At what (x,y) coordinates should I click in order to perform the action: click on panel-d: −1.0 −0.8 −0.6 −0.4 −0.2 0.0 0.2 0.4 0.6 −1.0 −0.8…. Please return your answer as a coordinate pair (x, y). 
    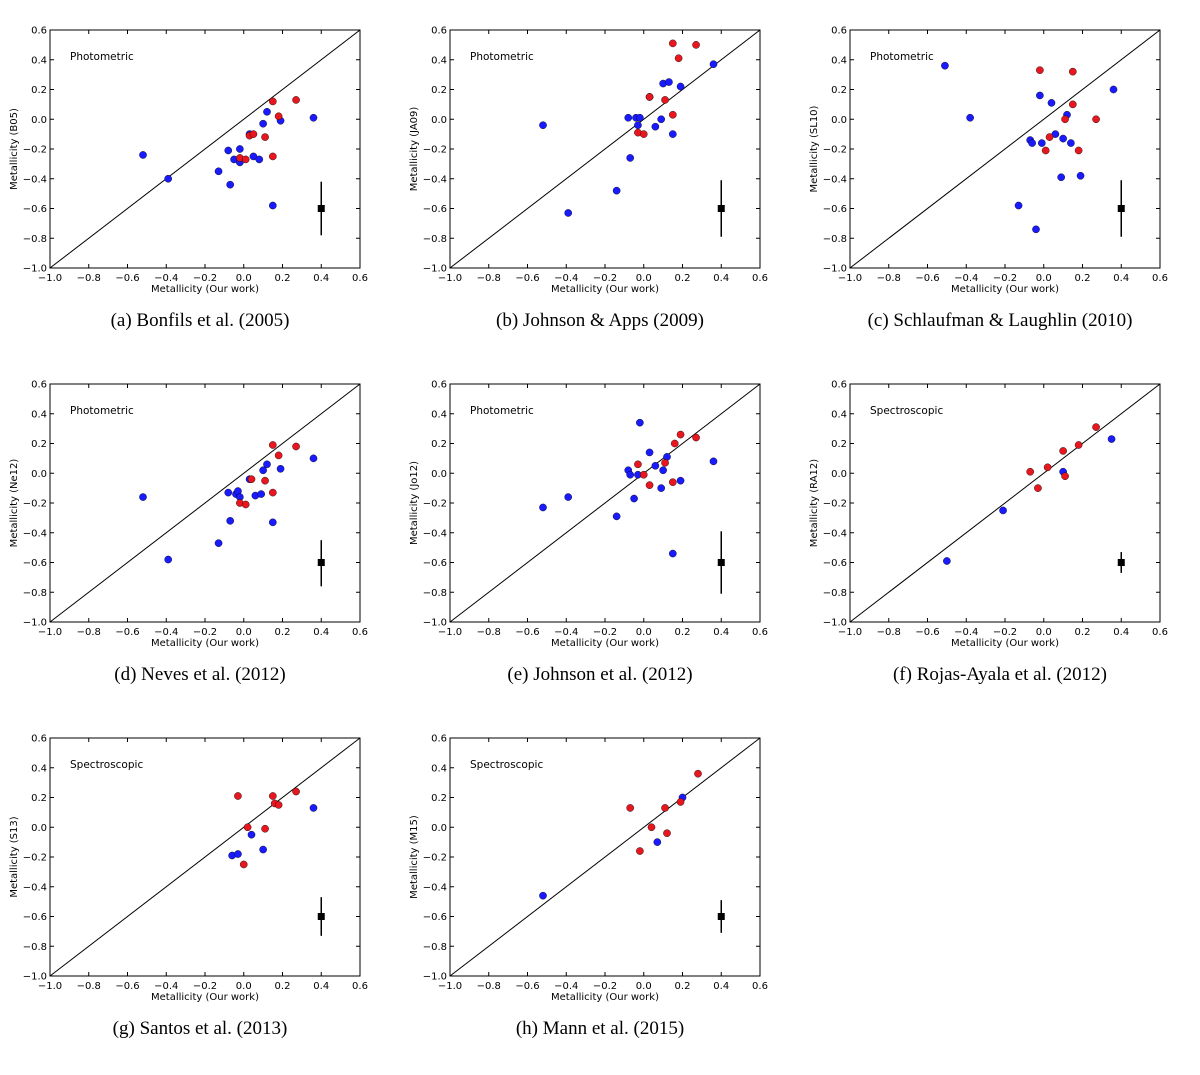
    Looking at the image, I should click on (200, 548).